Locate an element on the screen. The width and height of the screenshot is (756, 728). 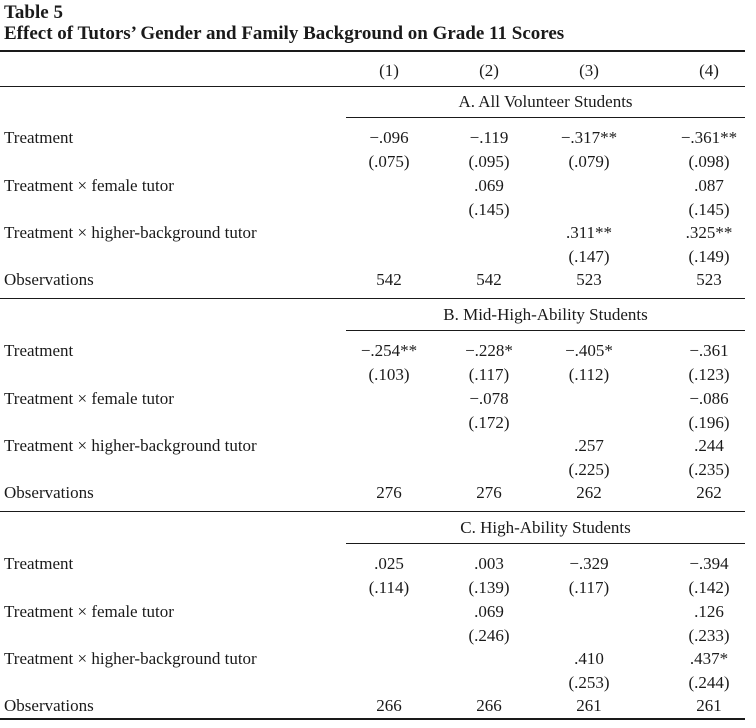
standard-error-cell: (.114) is located at coordinates (389, 587).